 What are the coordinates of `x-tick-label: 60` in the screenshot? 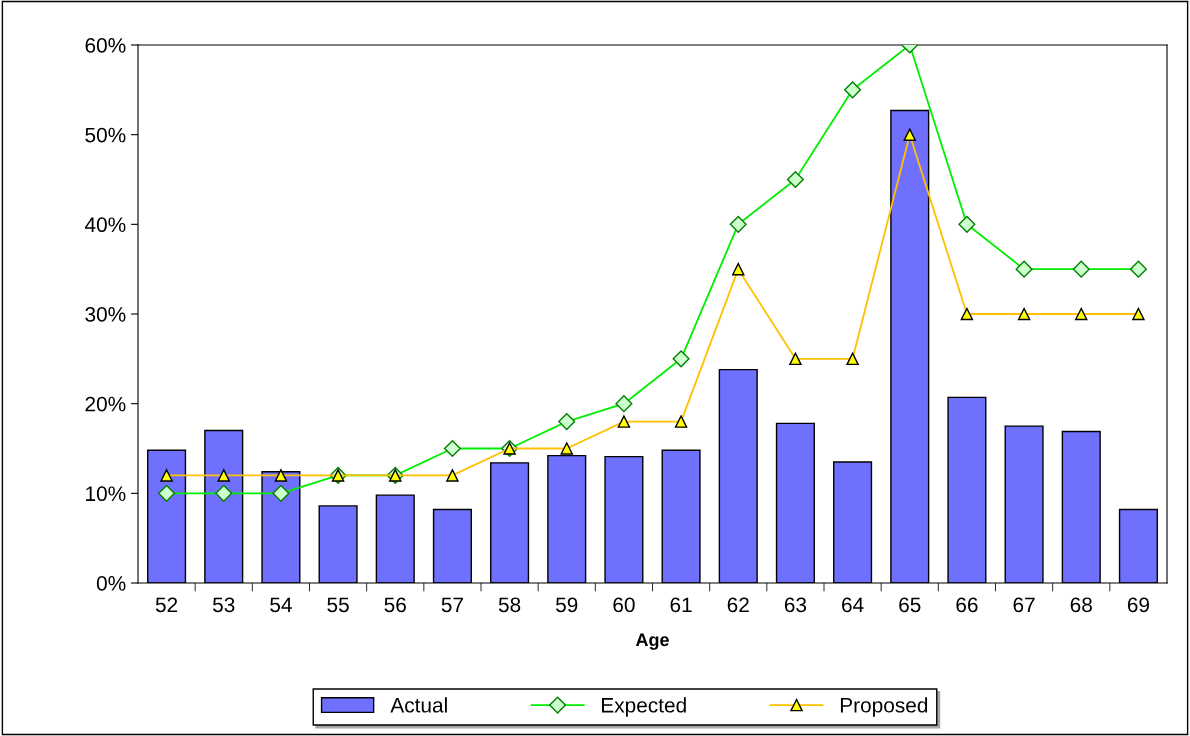 It's located at (624, 605).